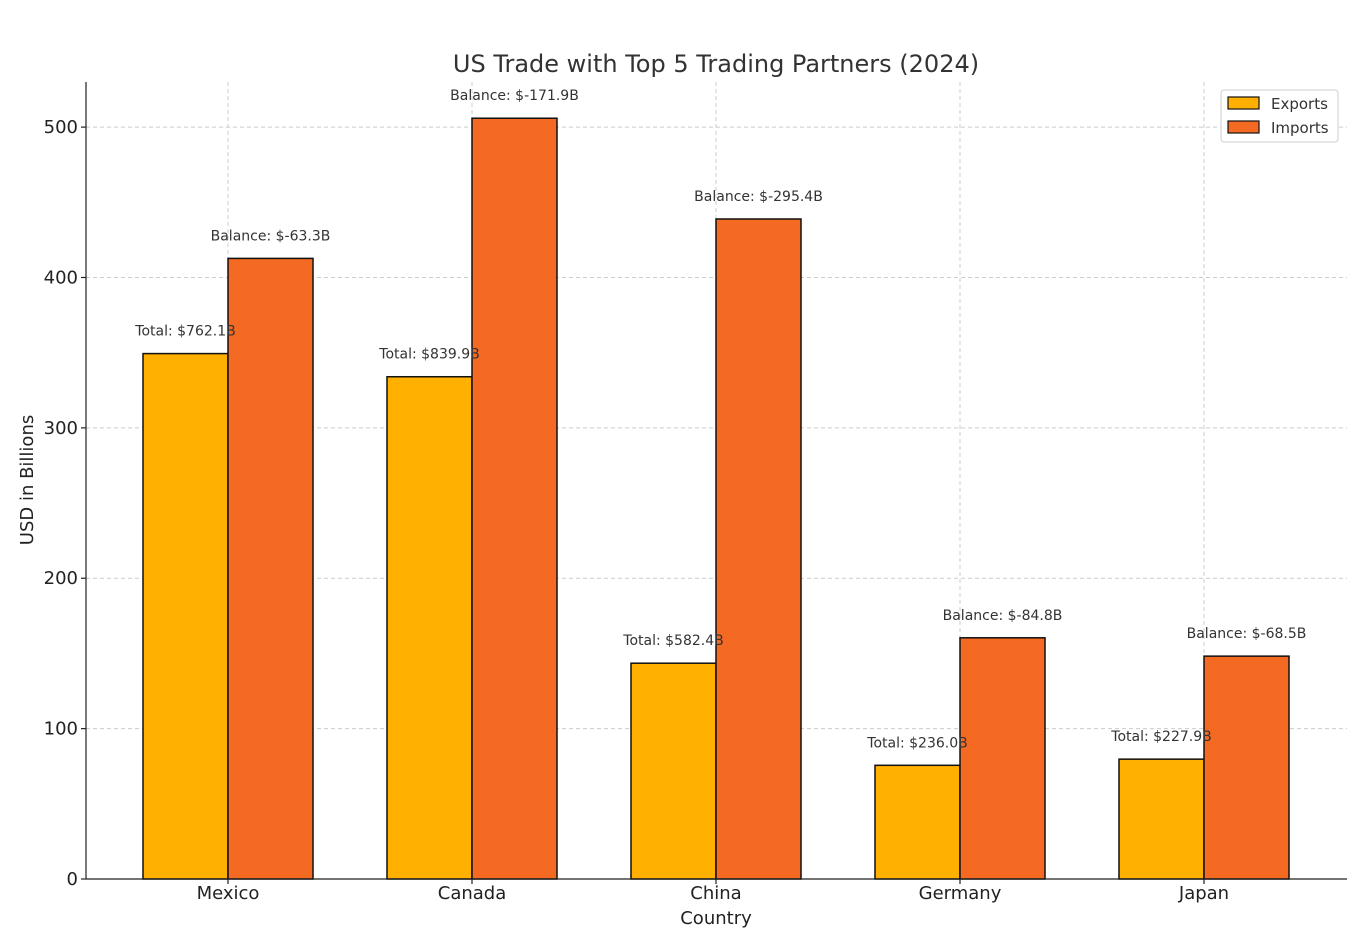 This screenshot has height=930, width=1357. I want to click on y-tick-label: 200, so click(61, 578).